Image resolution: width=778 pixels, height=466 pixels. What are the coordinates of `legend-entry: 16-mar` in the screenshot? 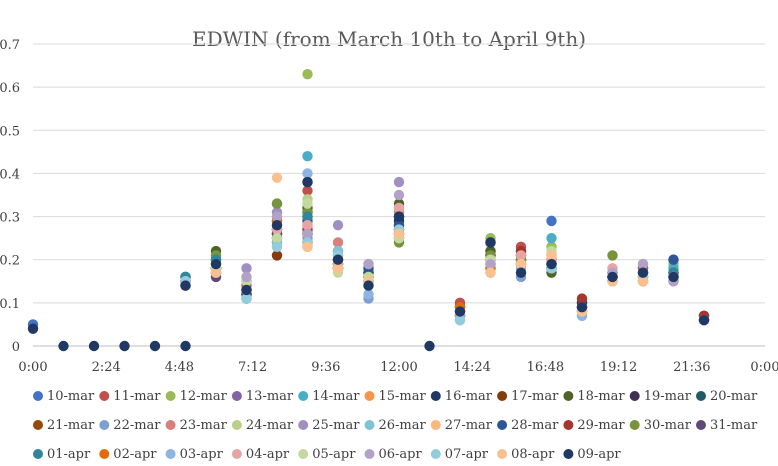 It's located at (461, 396).